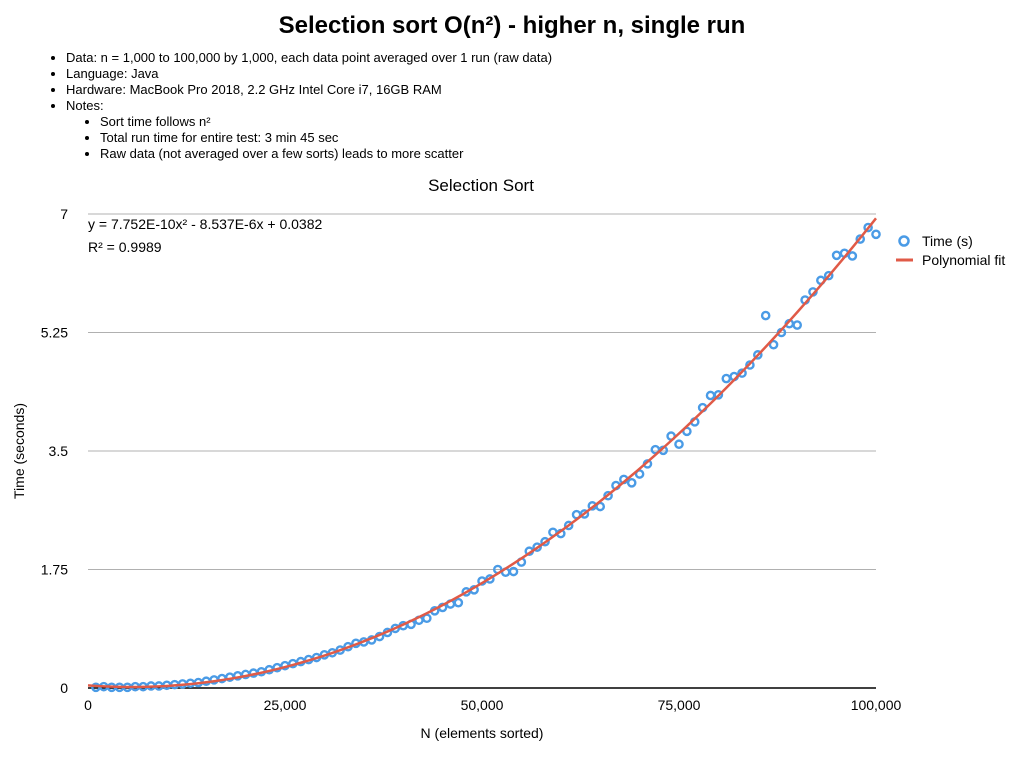  What do you see at coordinates (125, 247) in the screenshot?
I see `r-squared-label: R² = 0.9989` at bounding box center [125, 247].